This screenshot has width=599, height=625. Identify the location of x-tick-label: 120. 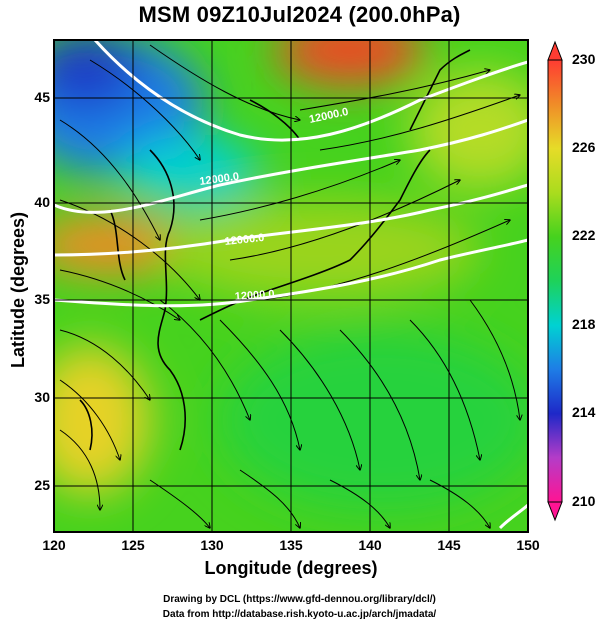
(54, 545).